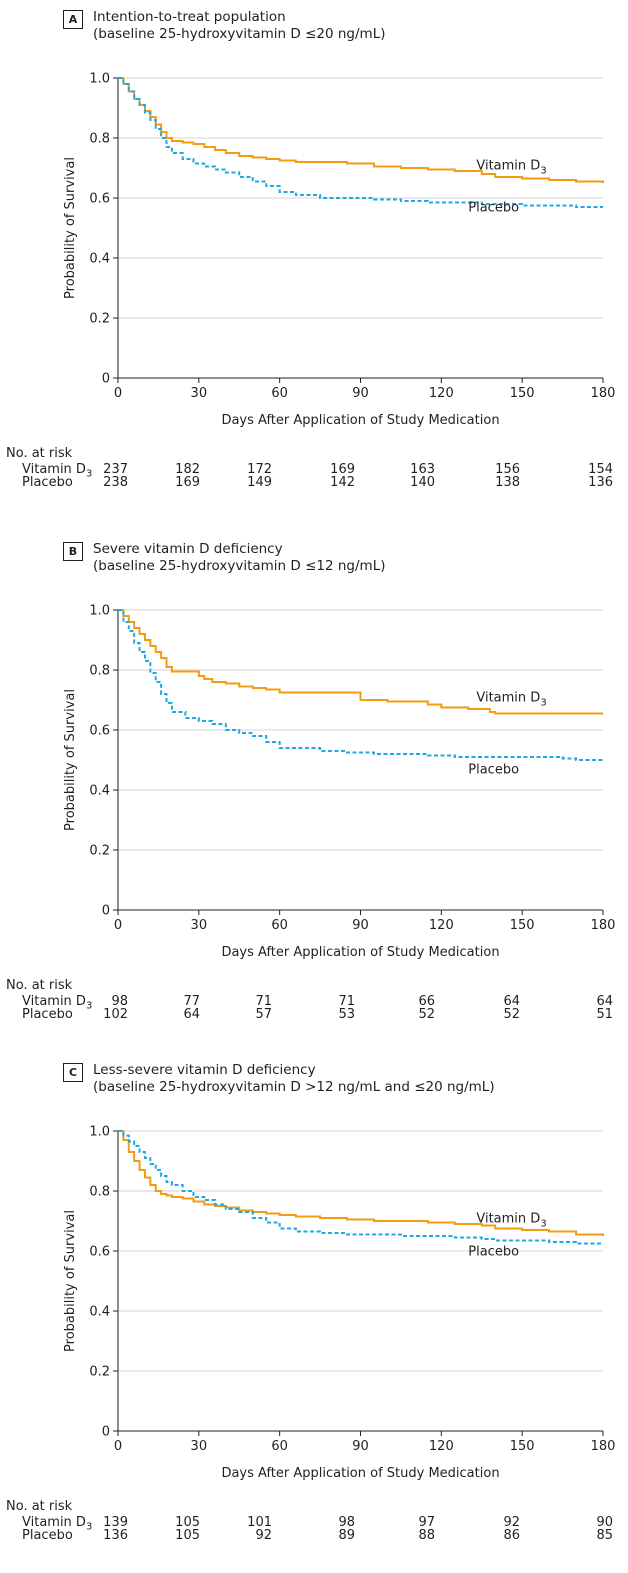 The width and height of the screenshot is (628, 1573). What do you see at coordinates (604, 1535) in the screenshot?
I see `at-risk-value: 85` at bounding box center [604, 1535].